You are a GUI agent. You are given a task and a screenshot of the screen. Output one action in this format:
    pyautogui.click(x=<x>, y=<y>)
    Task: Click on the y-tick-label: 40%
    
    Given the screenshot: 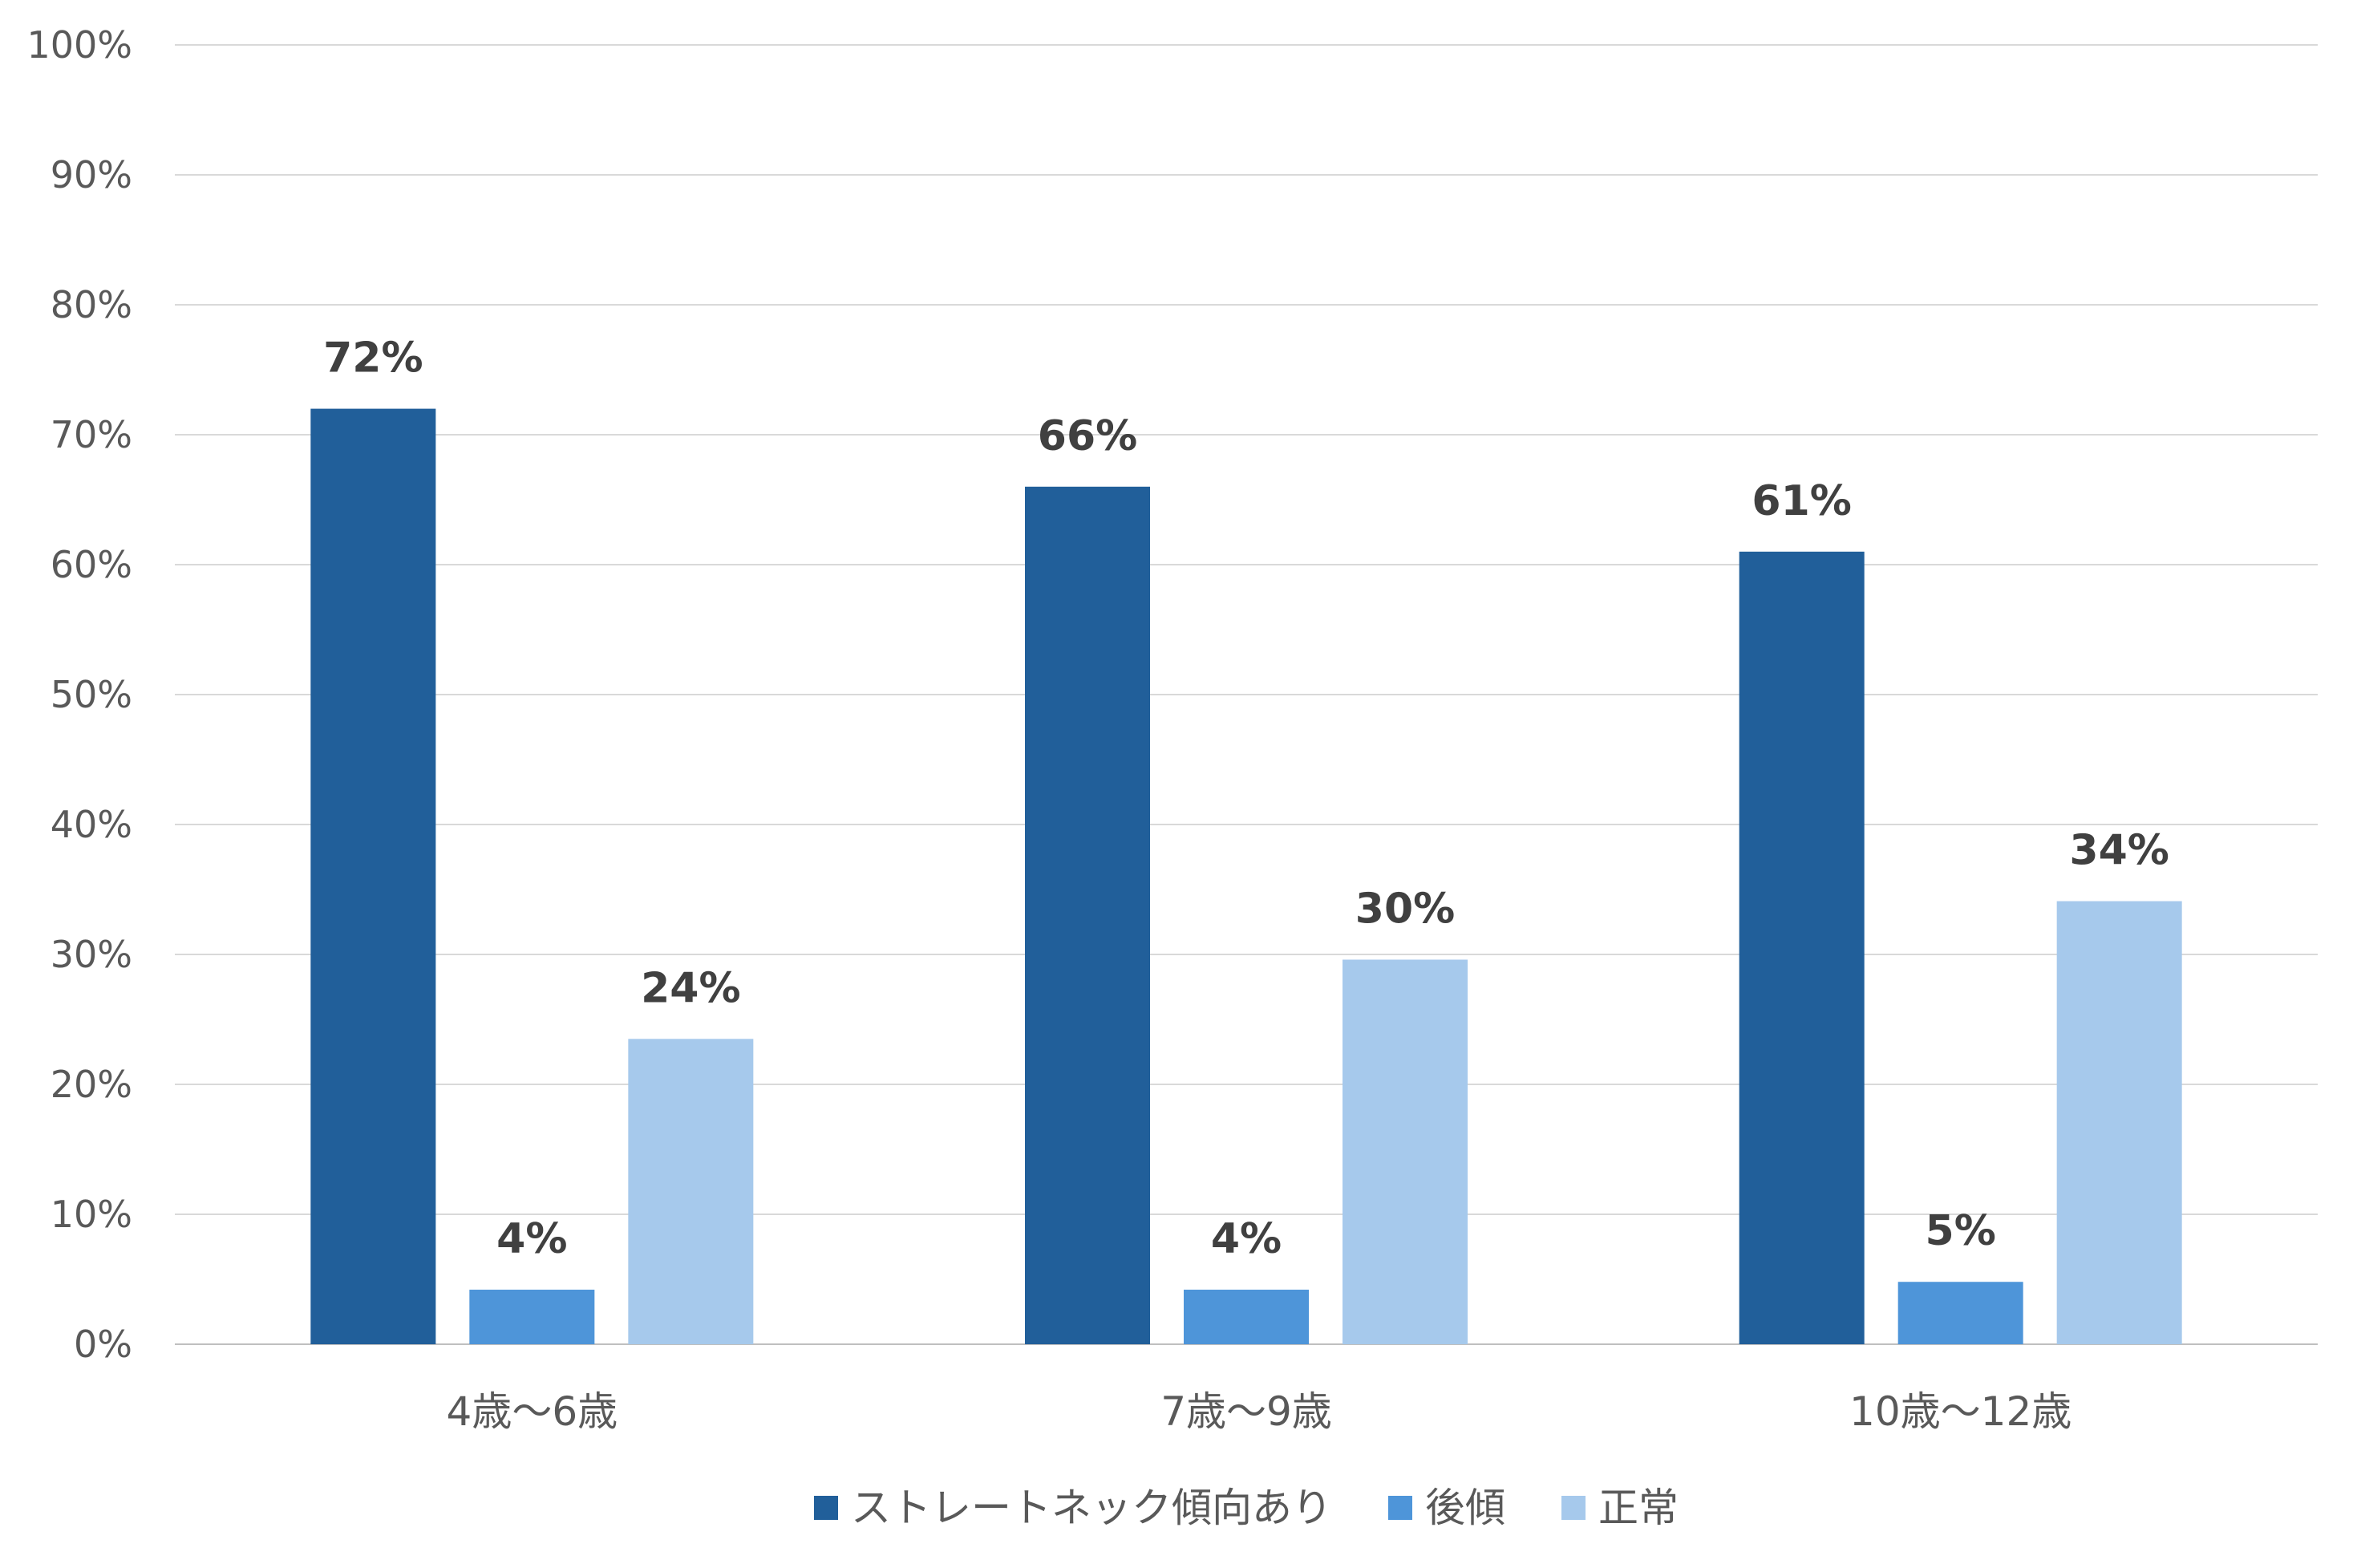 What is the action you would take?
    pyautogui.click(x=91, y=825)
    